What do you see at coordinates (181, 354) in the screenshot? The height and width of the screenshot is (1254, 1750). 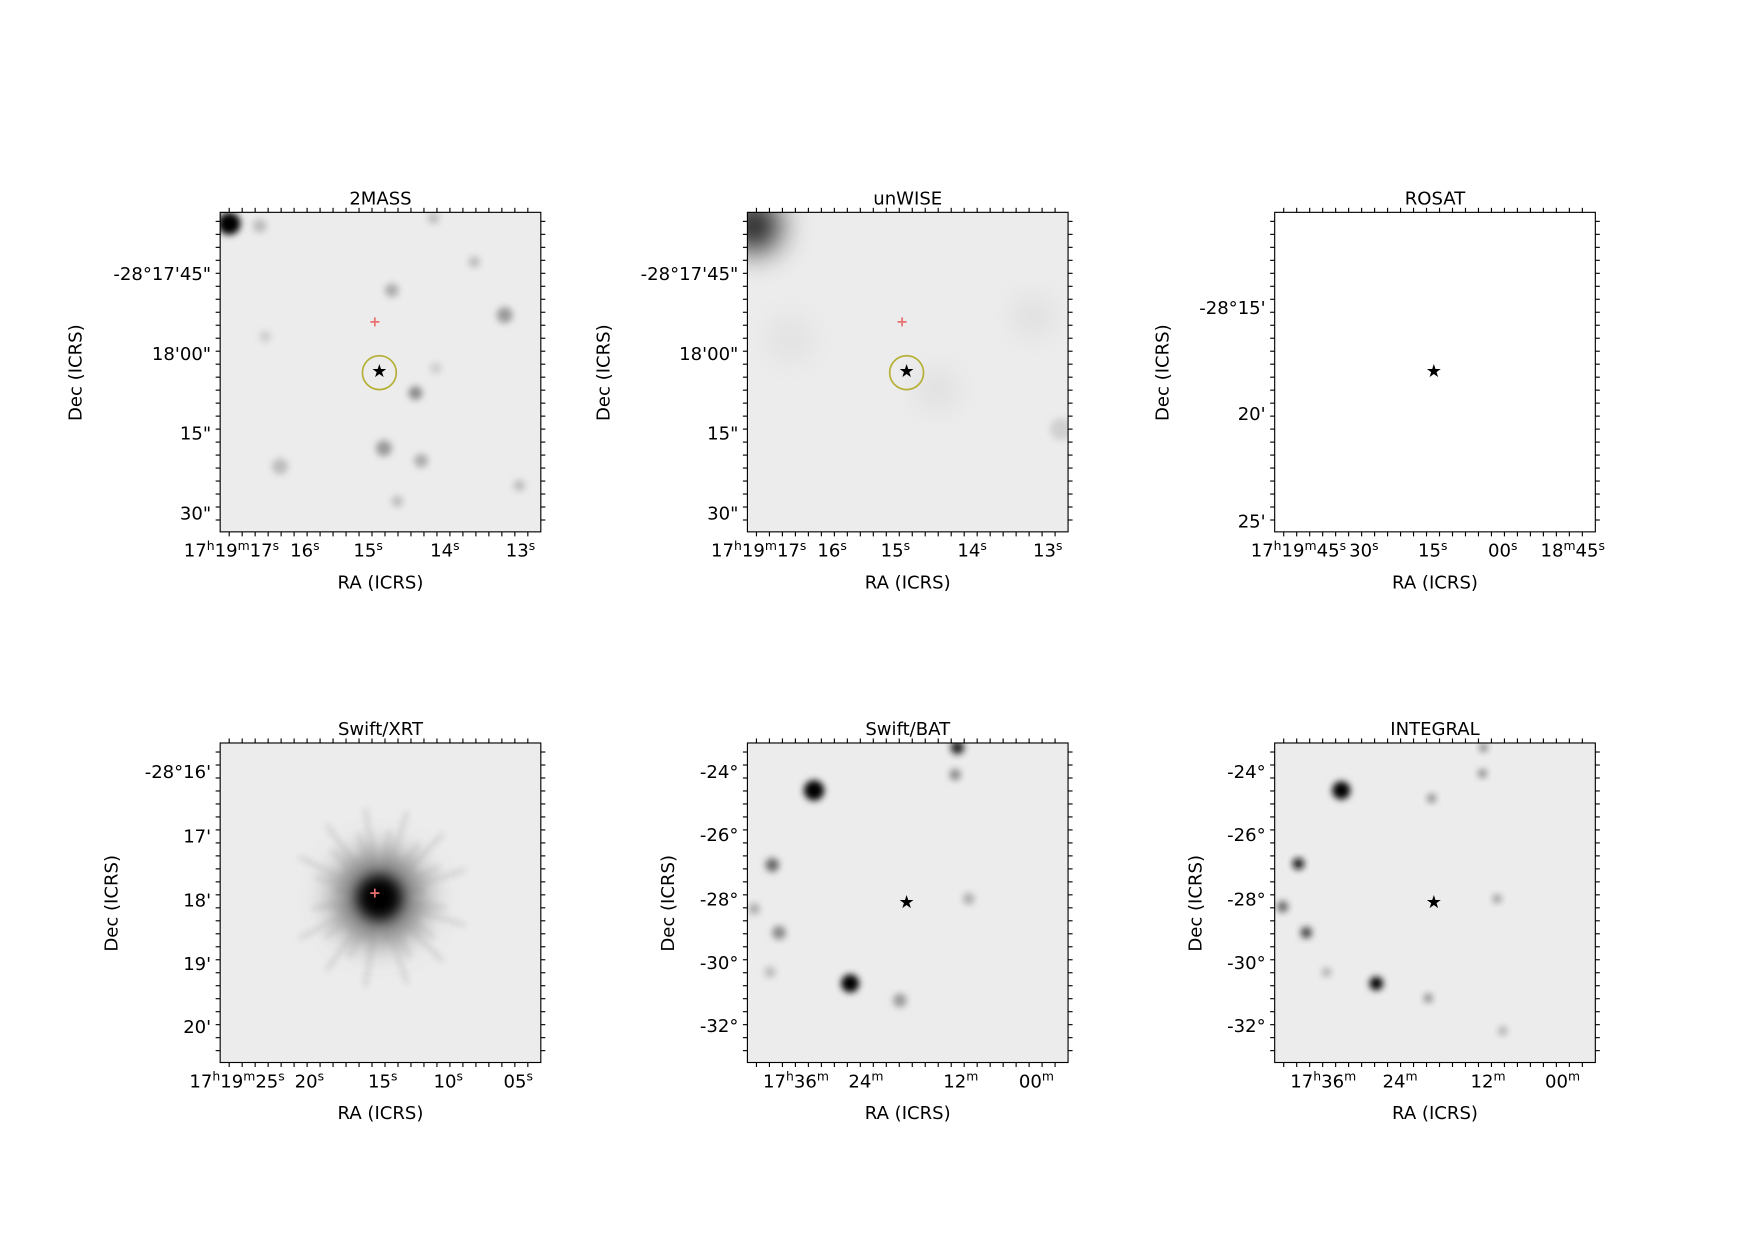 I see `y-tick-label: 18'00"` at bounding box center [181, 354].